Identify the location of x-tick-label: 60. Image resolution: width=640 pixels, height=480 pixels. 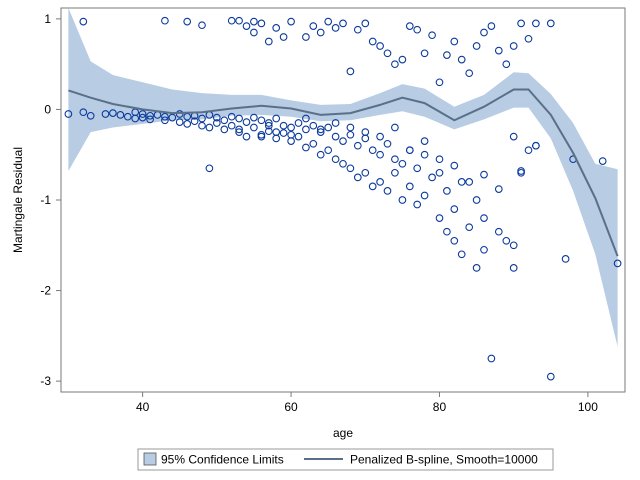
(291, 407).